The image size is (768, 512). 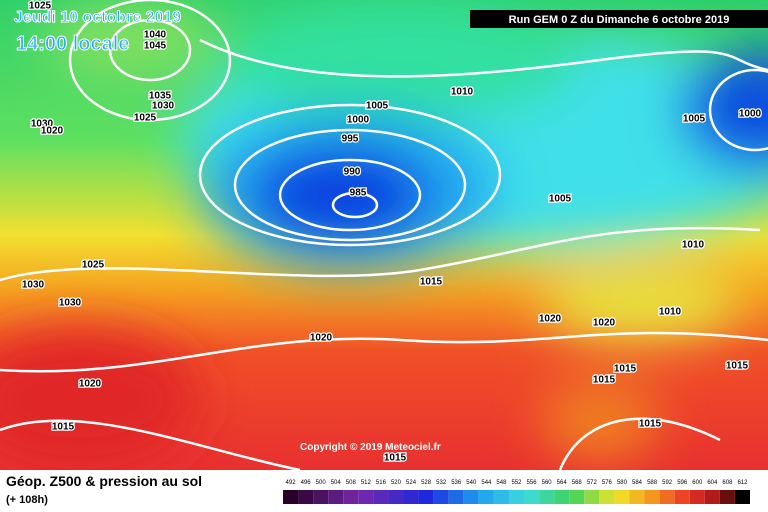 I want to click on copyright: Copyright © 2019 Meteociel.fr, so click(x=370, y=447).